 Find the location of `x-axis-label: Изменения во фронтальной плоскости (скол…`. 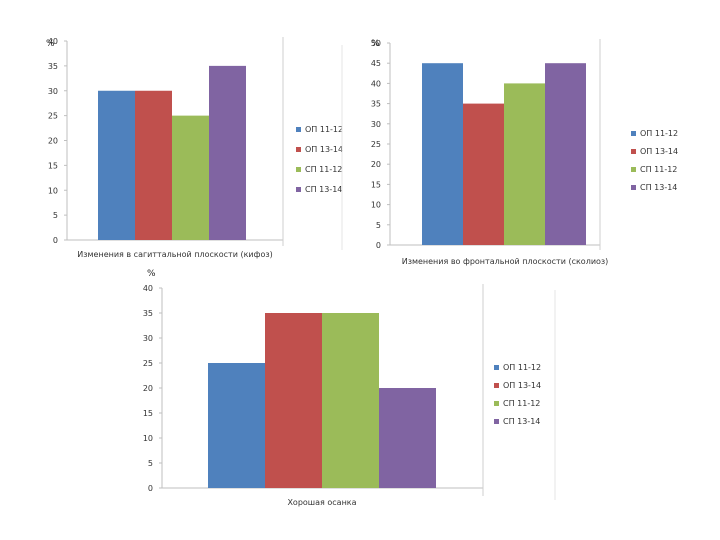

x-axis-label: Изменения во фронтальной плоскости (скол… is located at coordinates (505, 261).